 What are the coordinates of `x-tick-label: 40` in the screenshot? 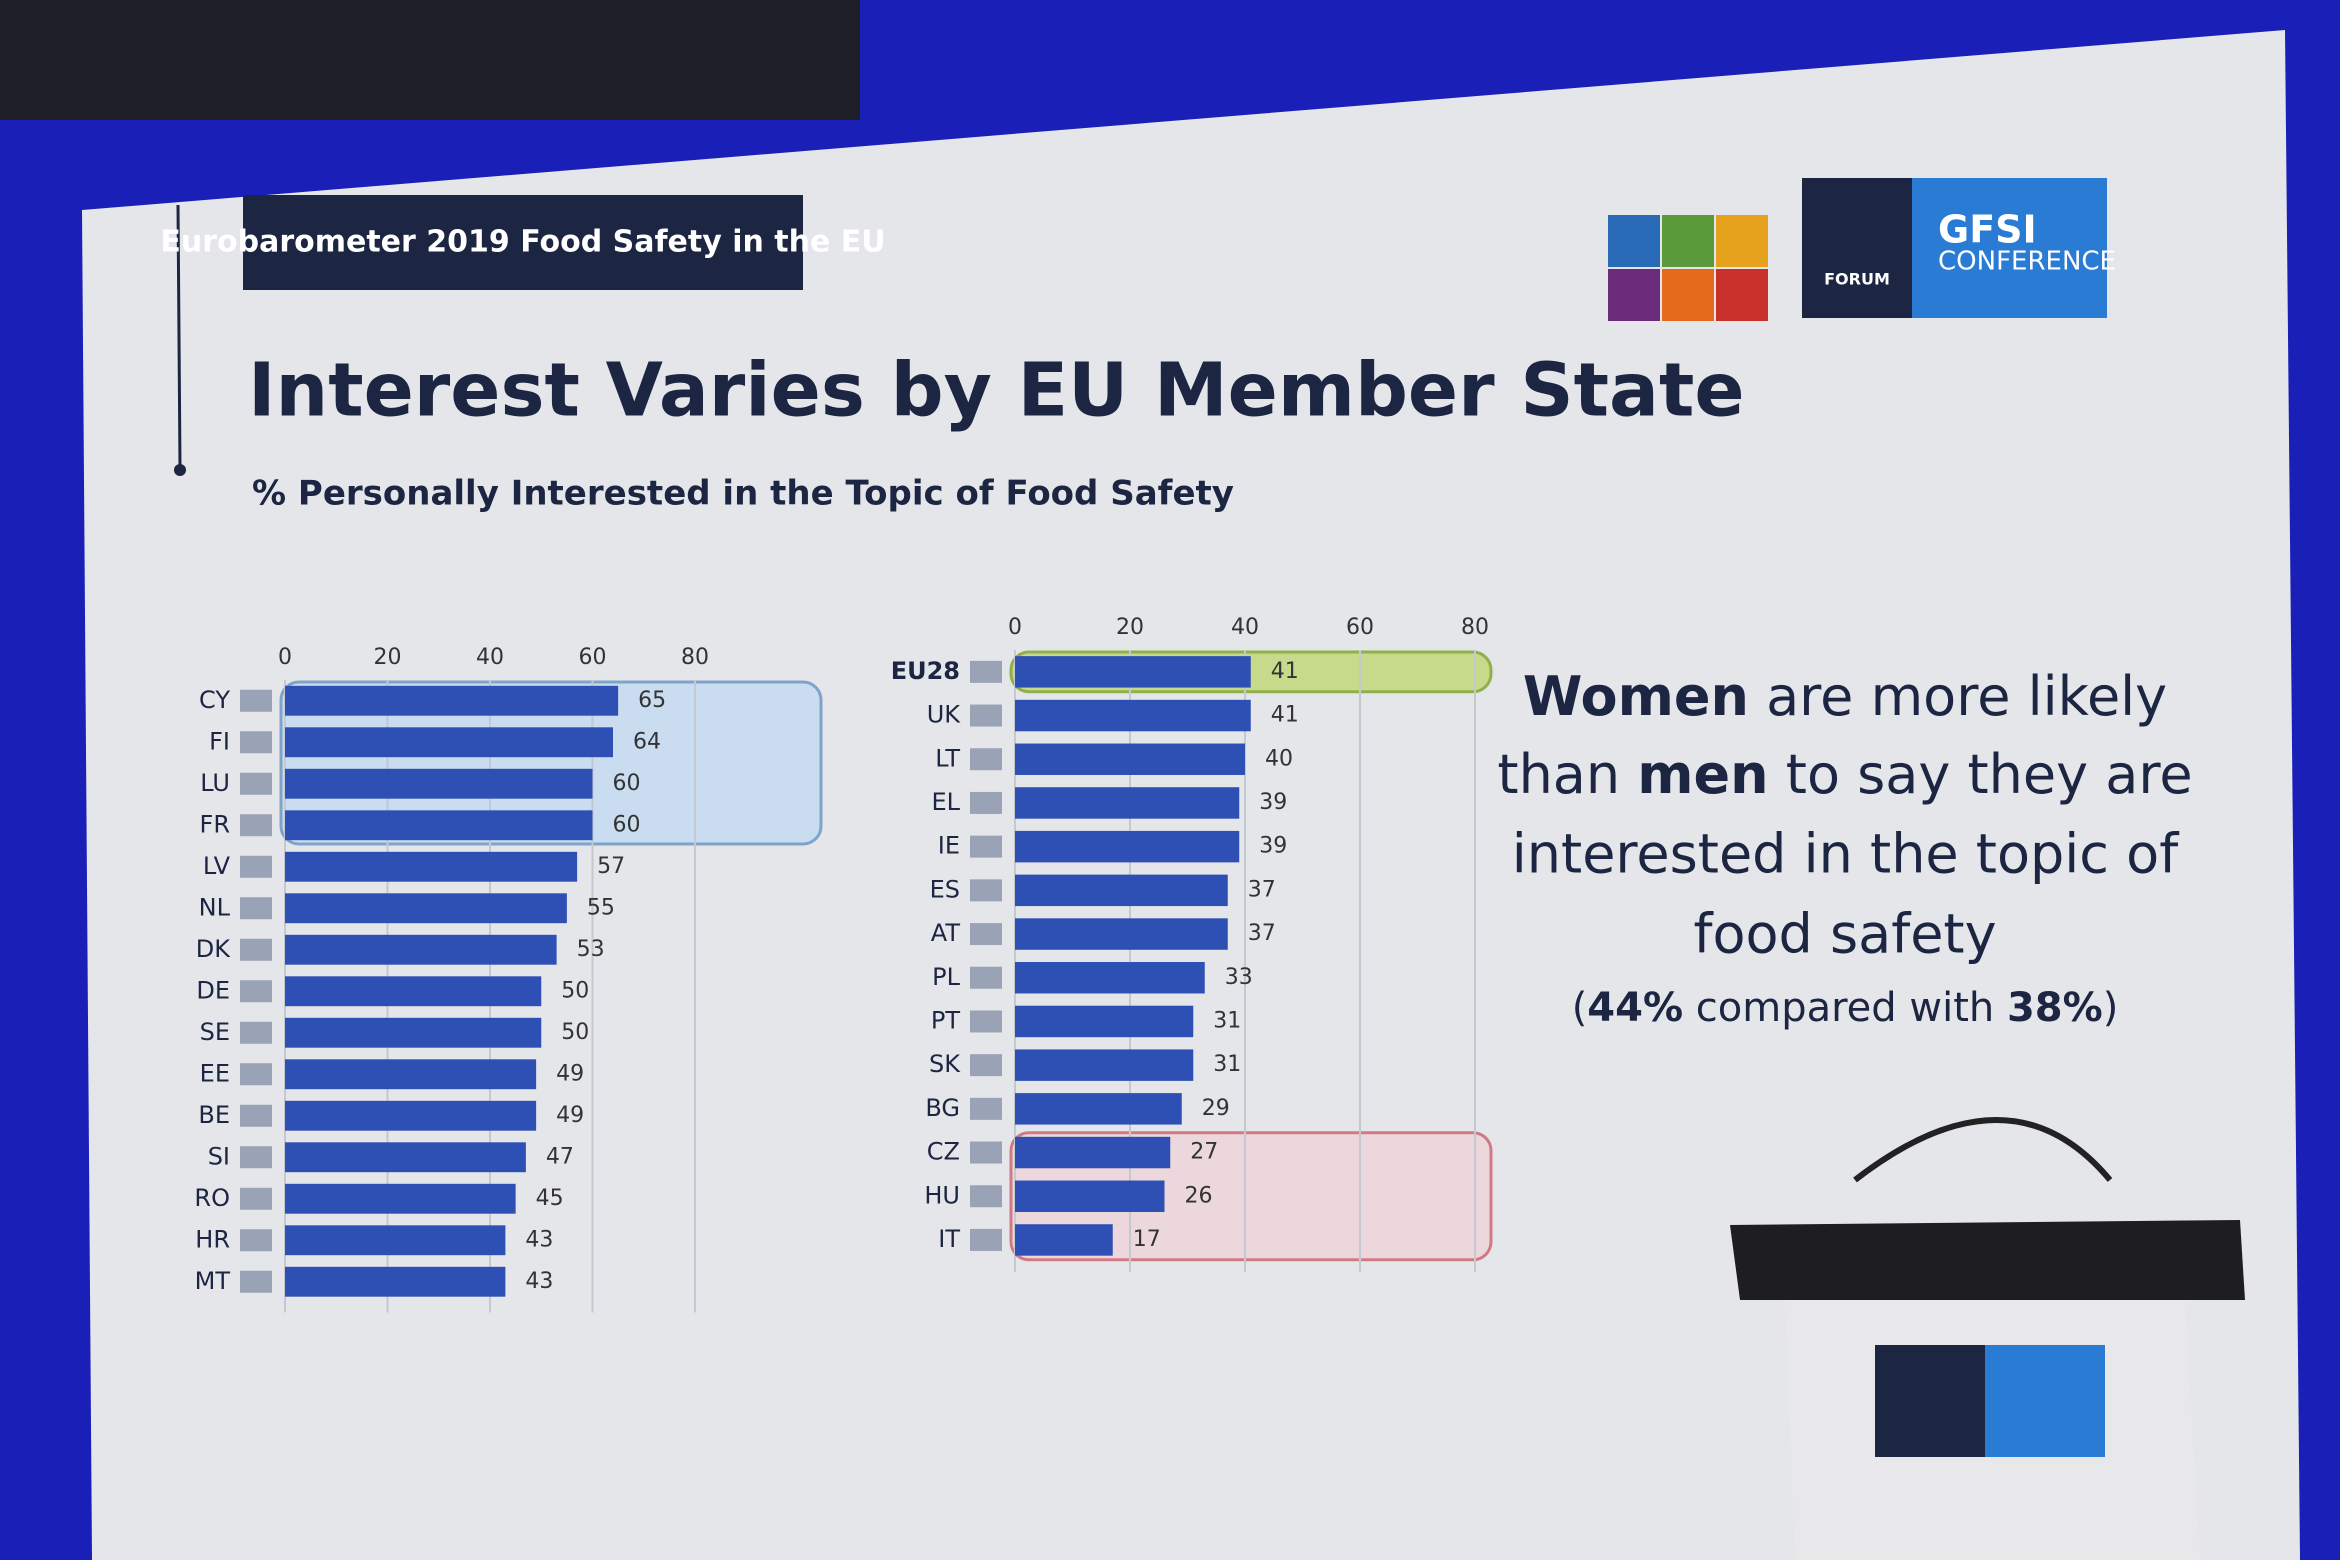 It's located at (1245, 627).